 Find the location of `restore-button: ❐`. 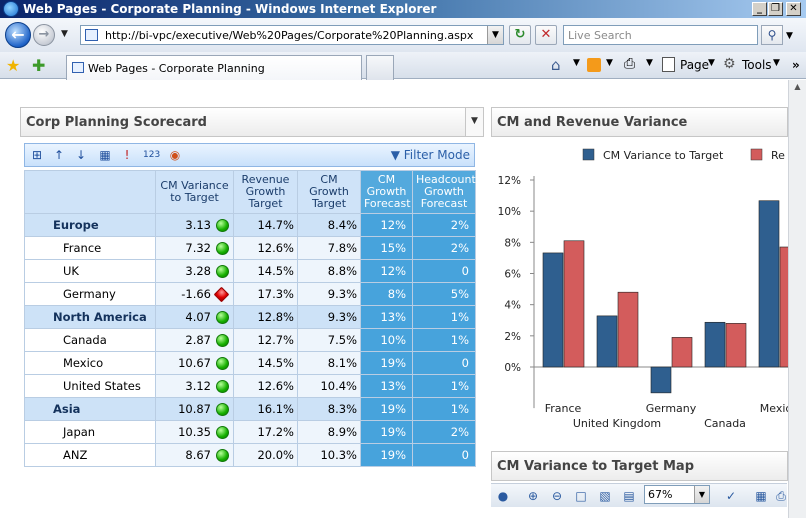

restore-button: ❐ is located at coordinates (775, 9).